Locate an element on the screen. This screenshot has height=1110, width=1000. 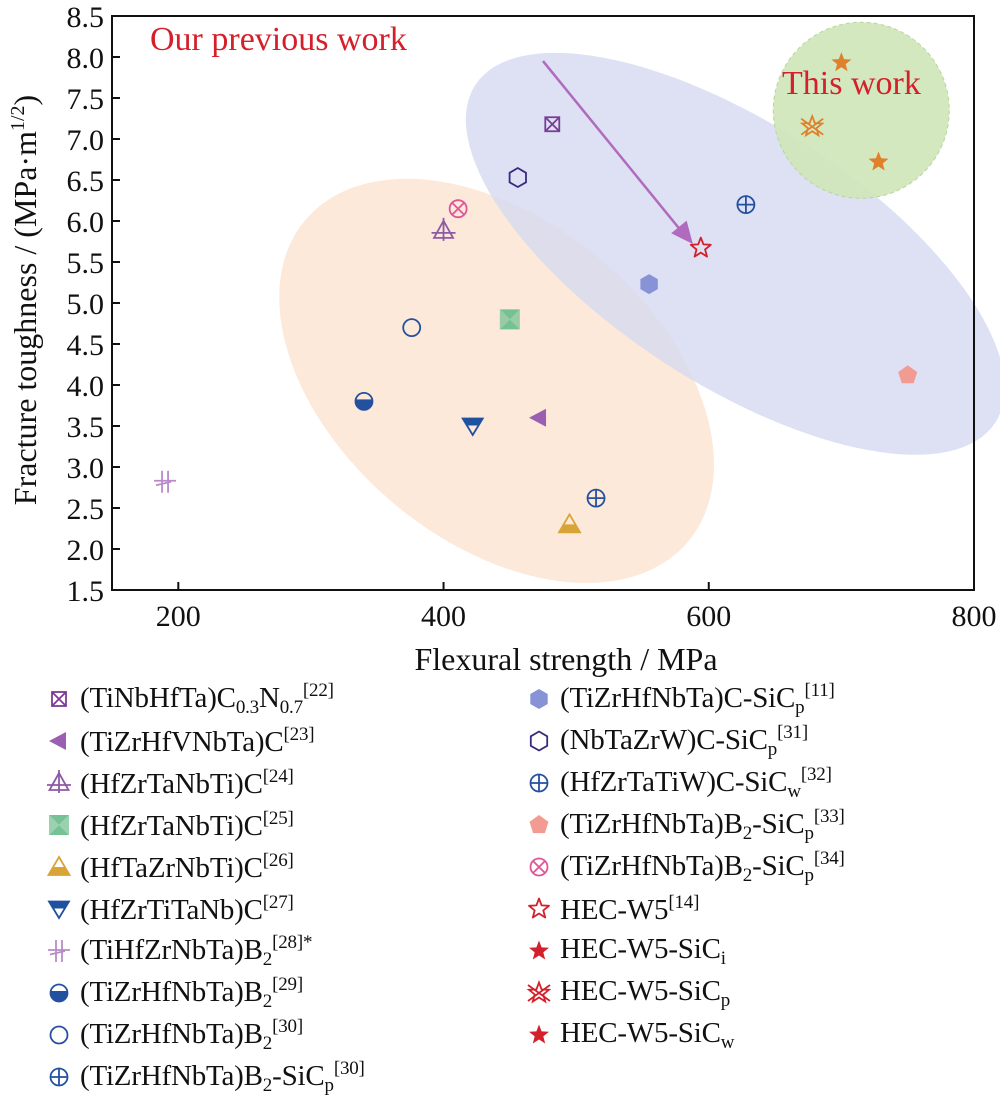
legend-right-item-7: HEC-W5-SiCi is located at coordinates (625, 950).